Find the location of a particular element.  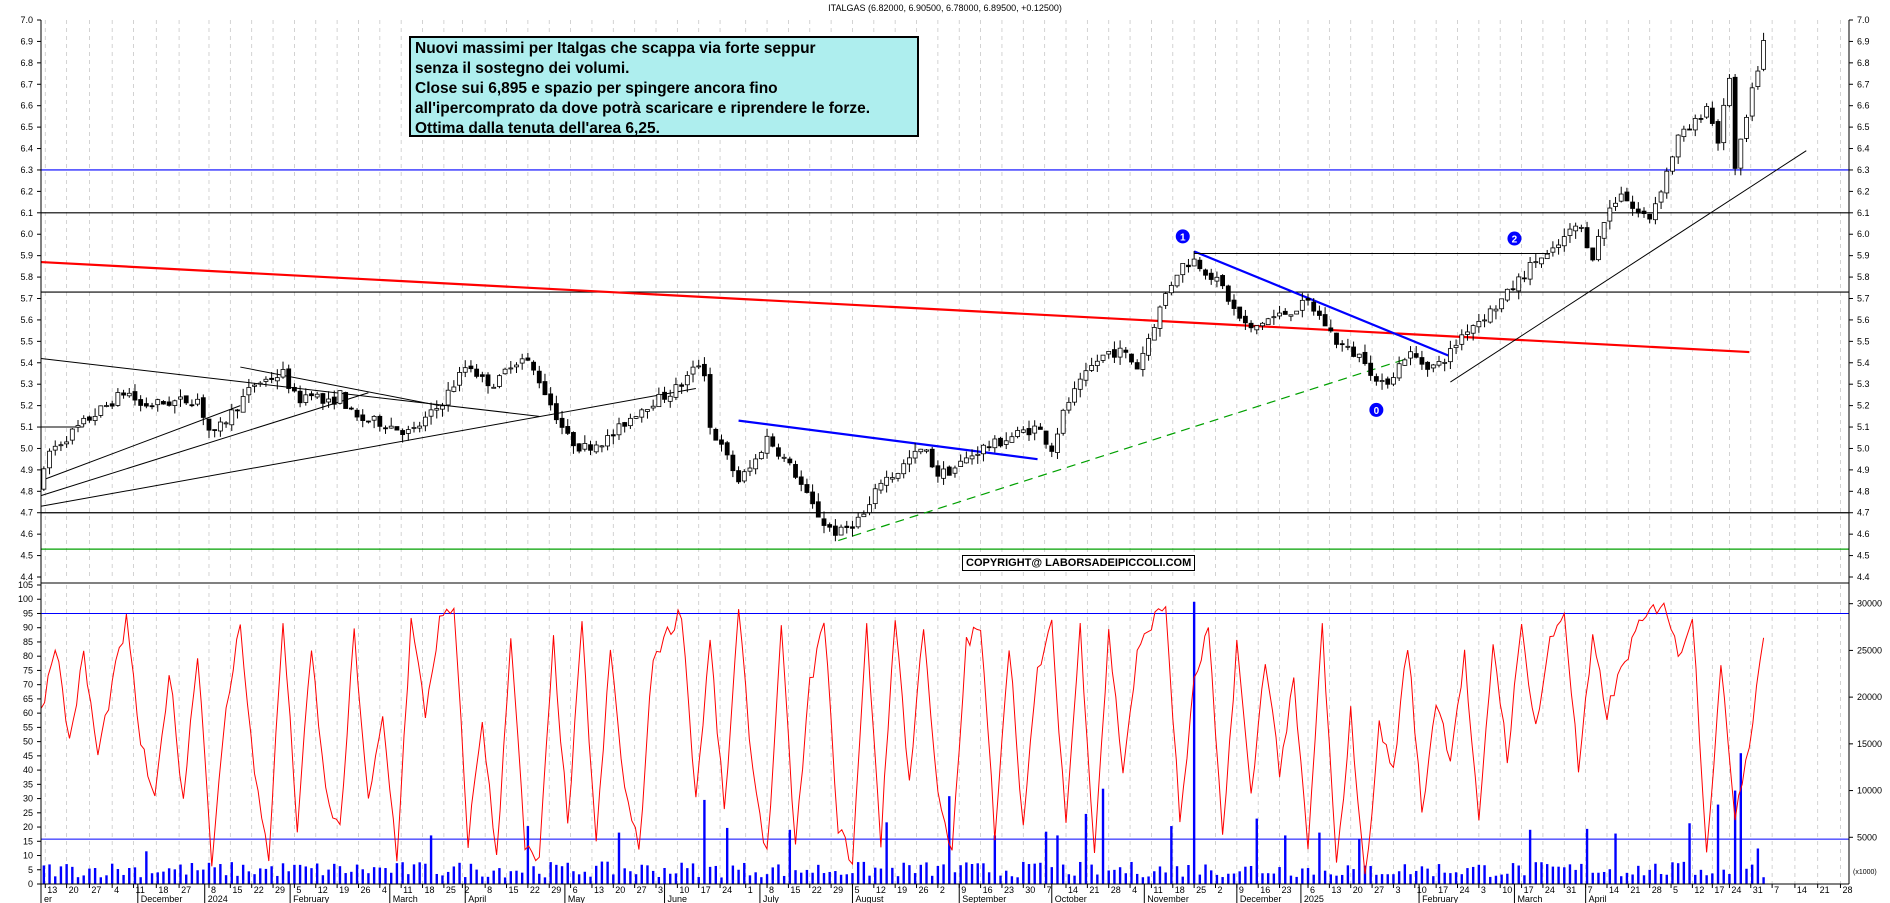

x-day-label: 12 is located at coordinates (323, 890).